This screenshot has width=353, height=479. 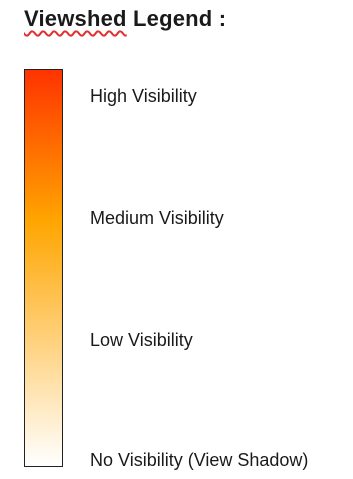 What do you see at coordinates (176, 18) in the screenshot?
I see `legend-title-rest: Legend :` at bounding box center [176, 18].